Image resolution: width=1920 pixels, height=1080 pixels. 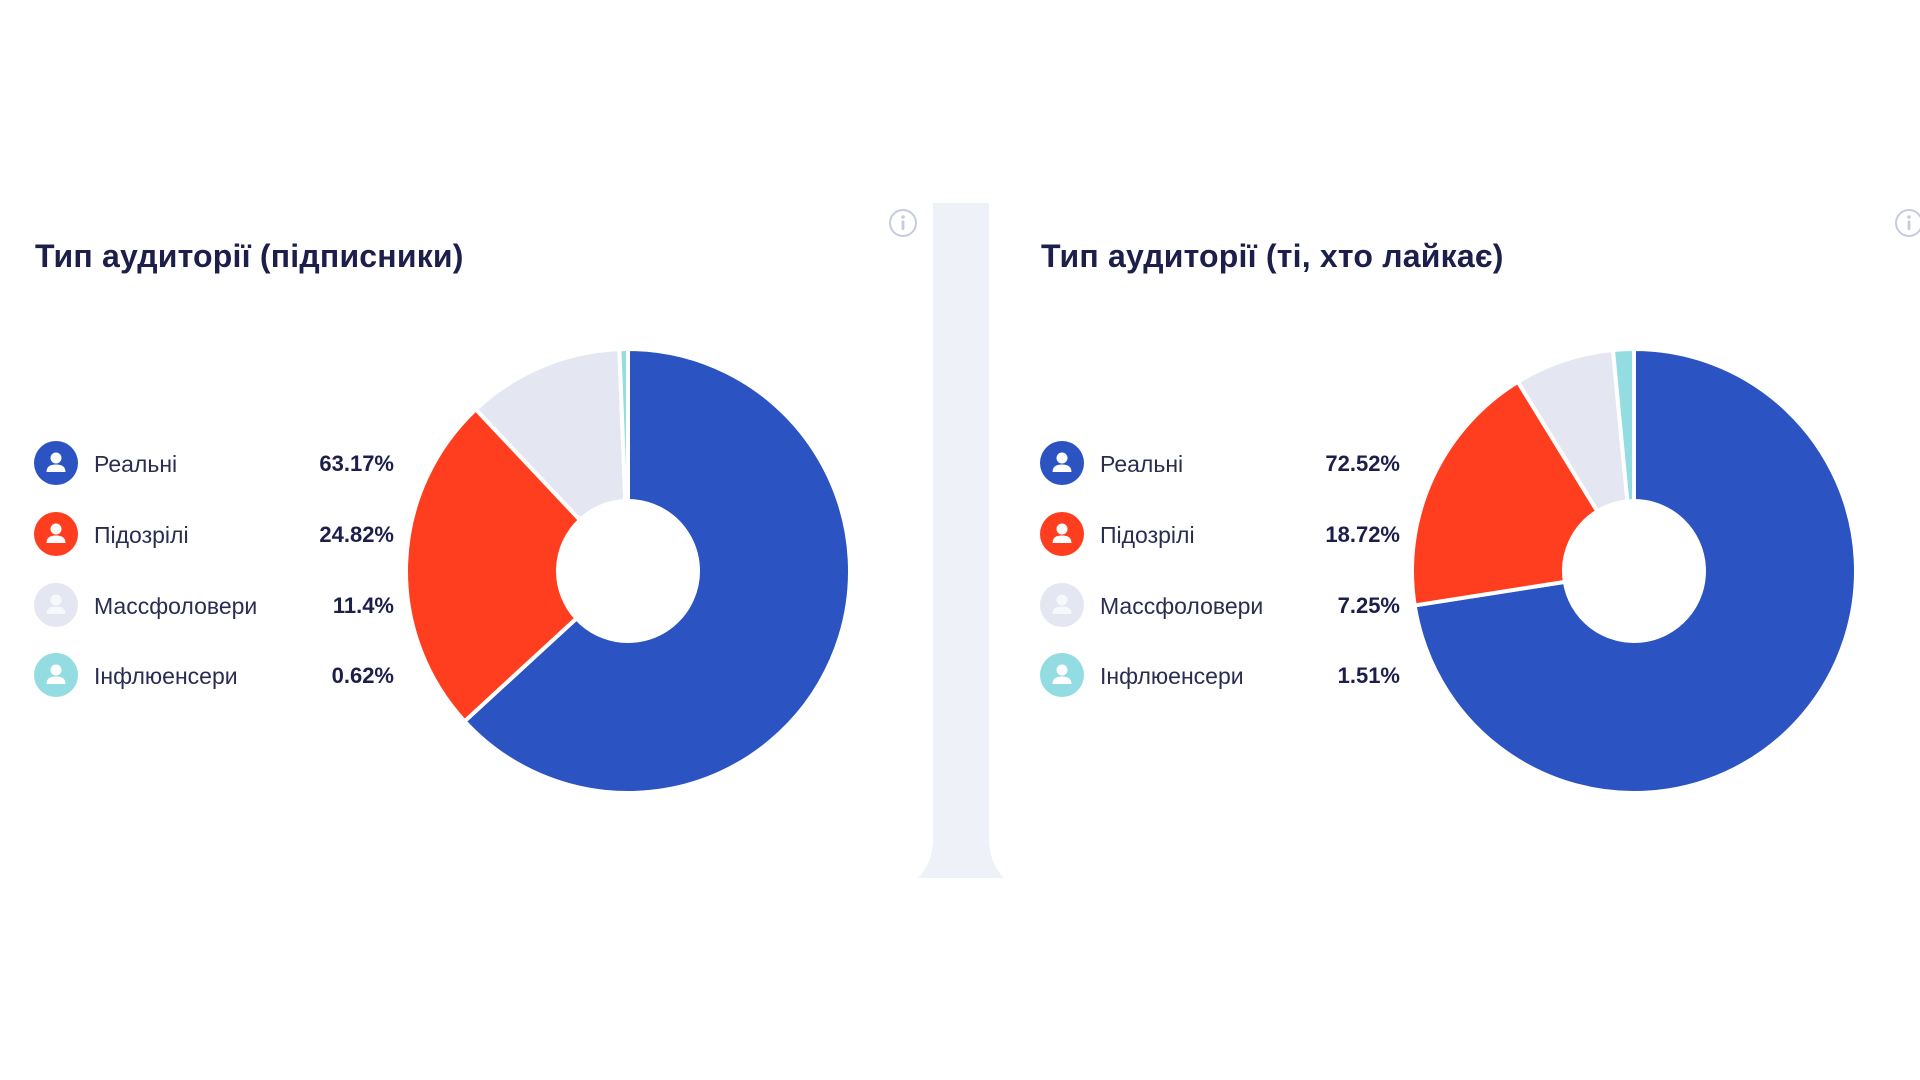 I want to click on legend-value: 18.72%, so click(x=1362, y=534).